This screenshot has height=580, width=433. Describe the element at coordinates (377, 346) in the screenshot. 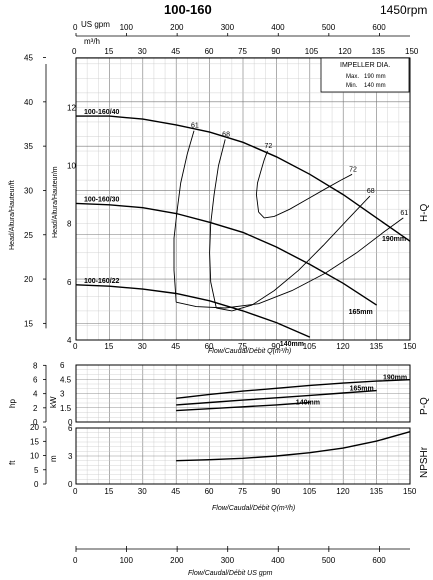

I see `hq-x-tick-label: 135` at that location.